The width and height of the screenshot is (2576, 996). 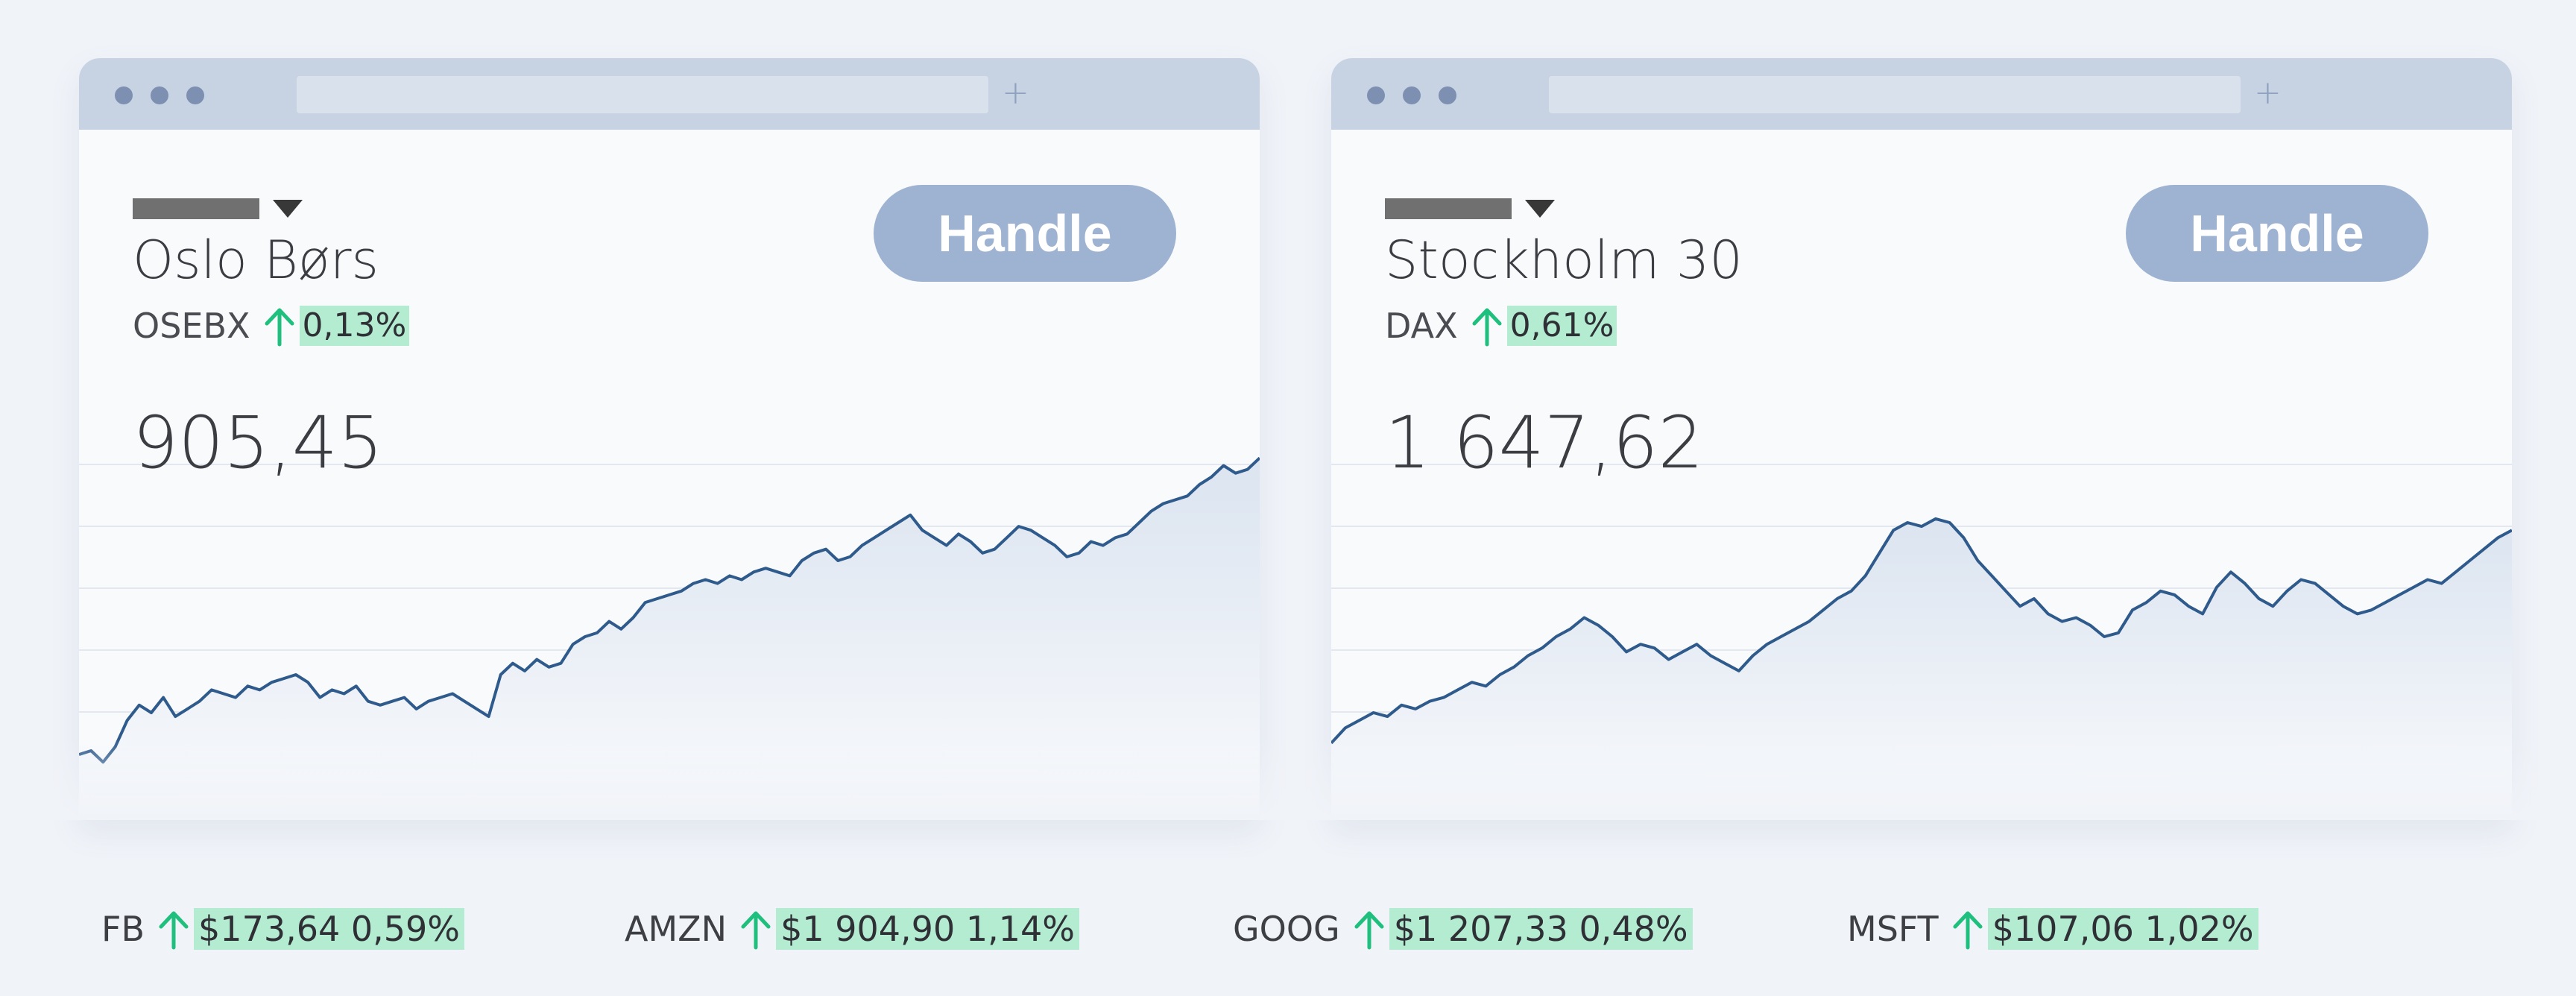 I want to click on ticker-symbol: FB, so click(x=123, y=929).